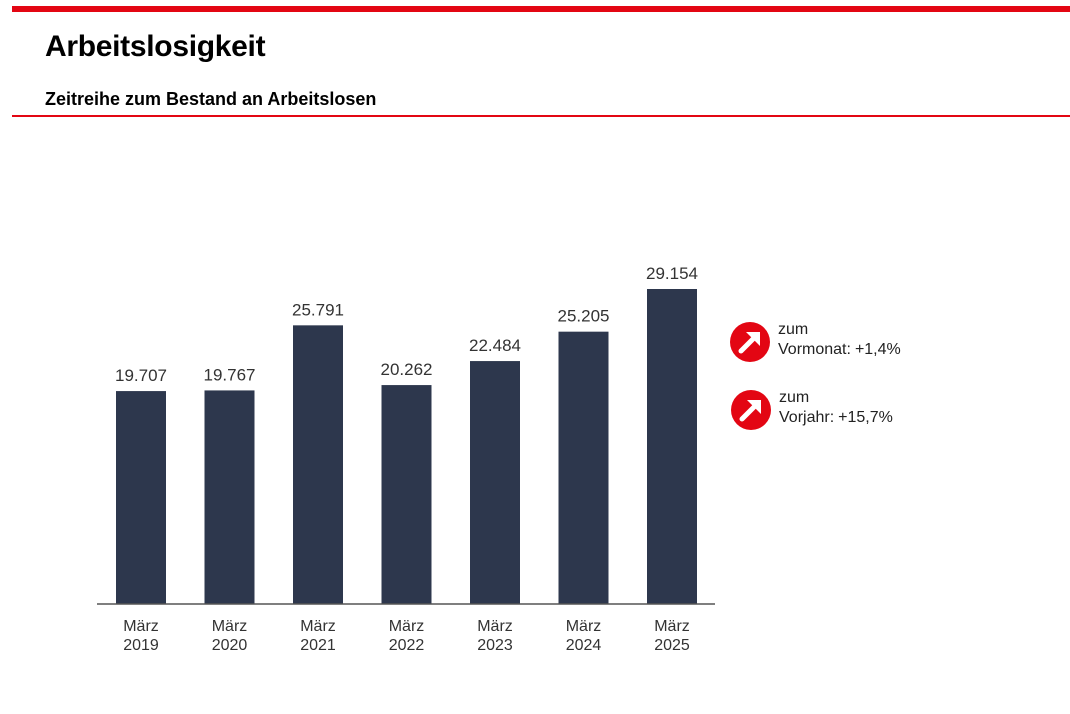 Image resolution: width=1070 pixels, height=714 pixels. I want to click on header-divider, so click(541, 116).